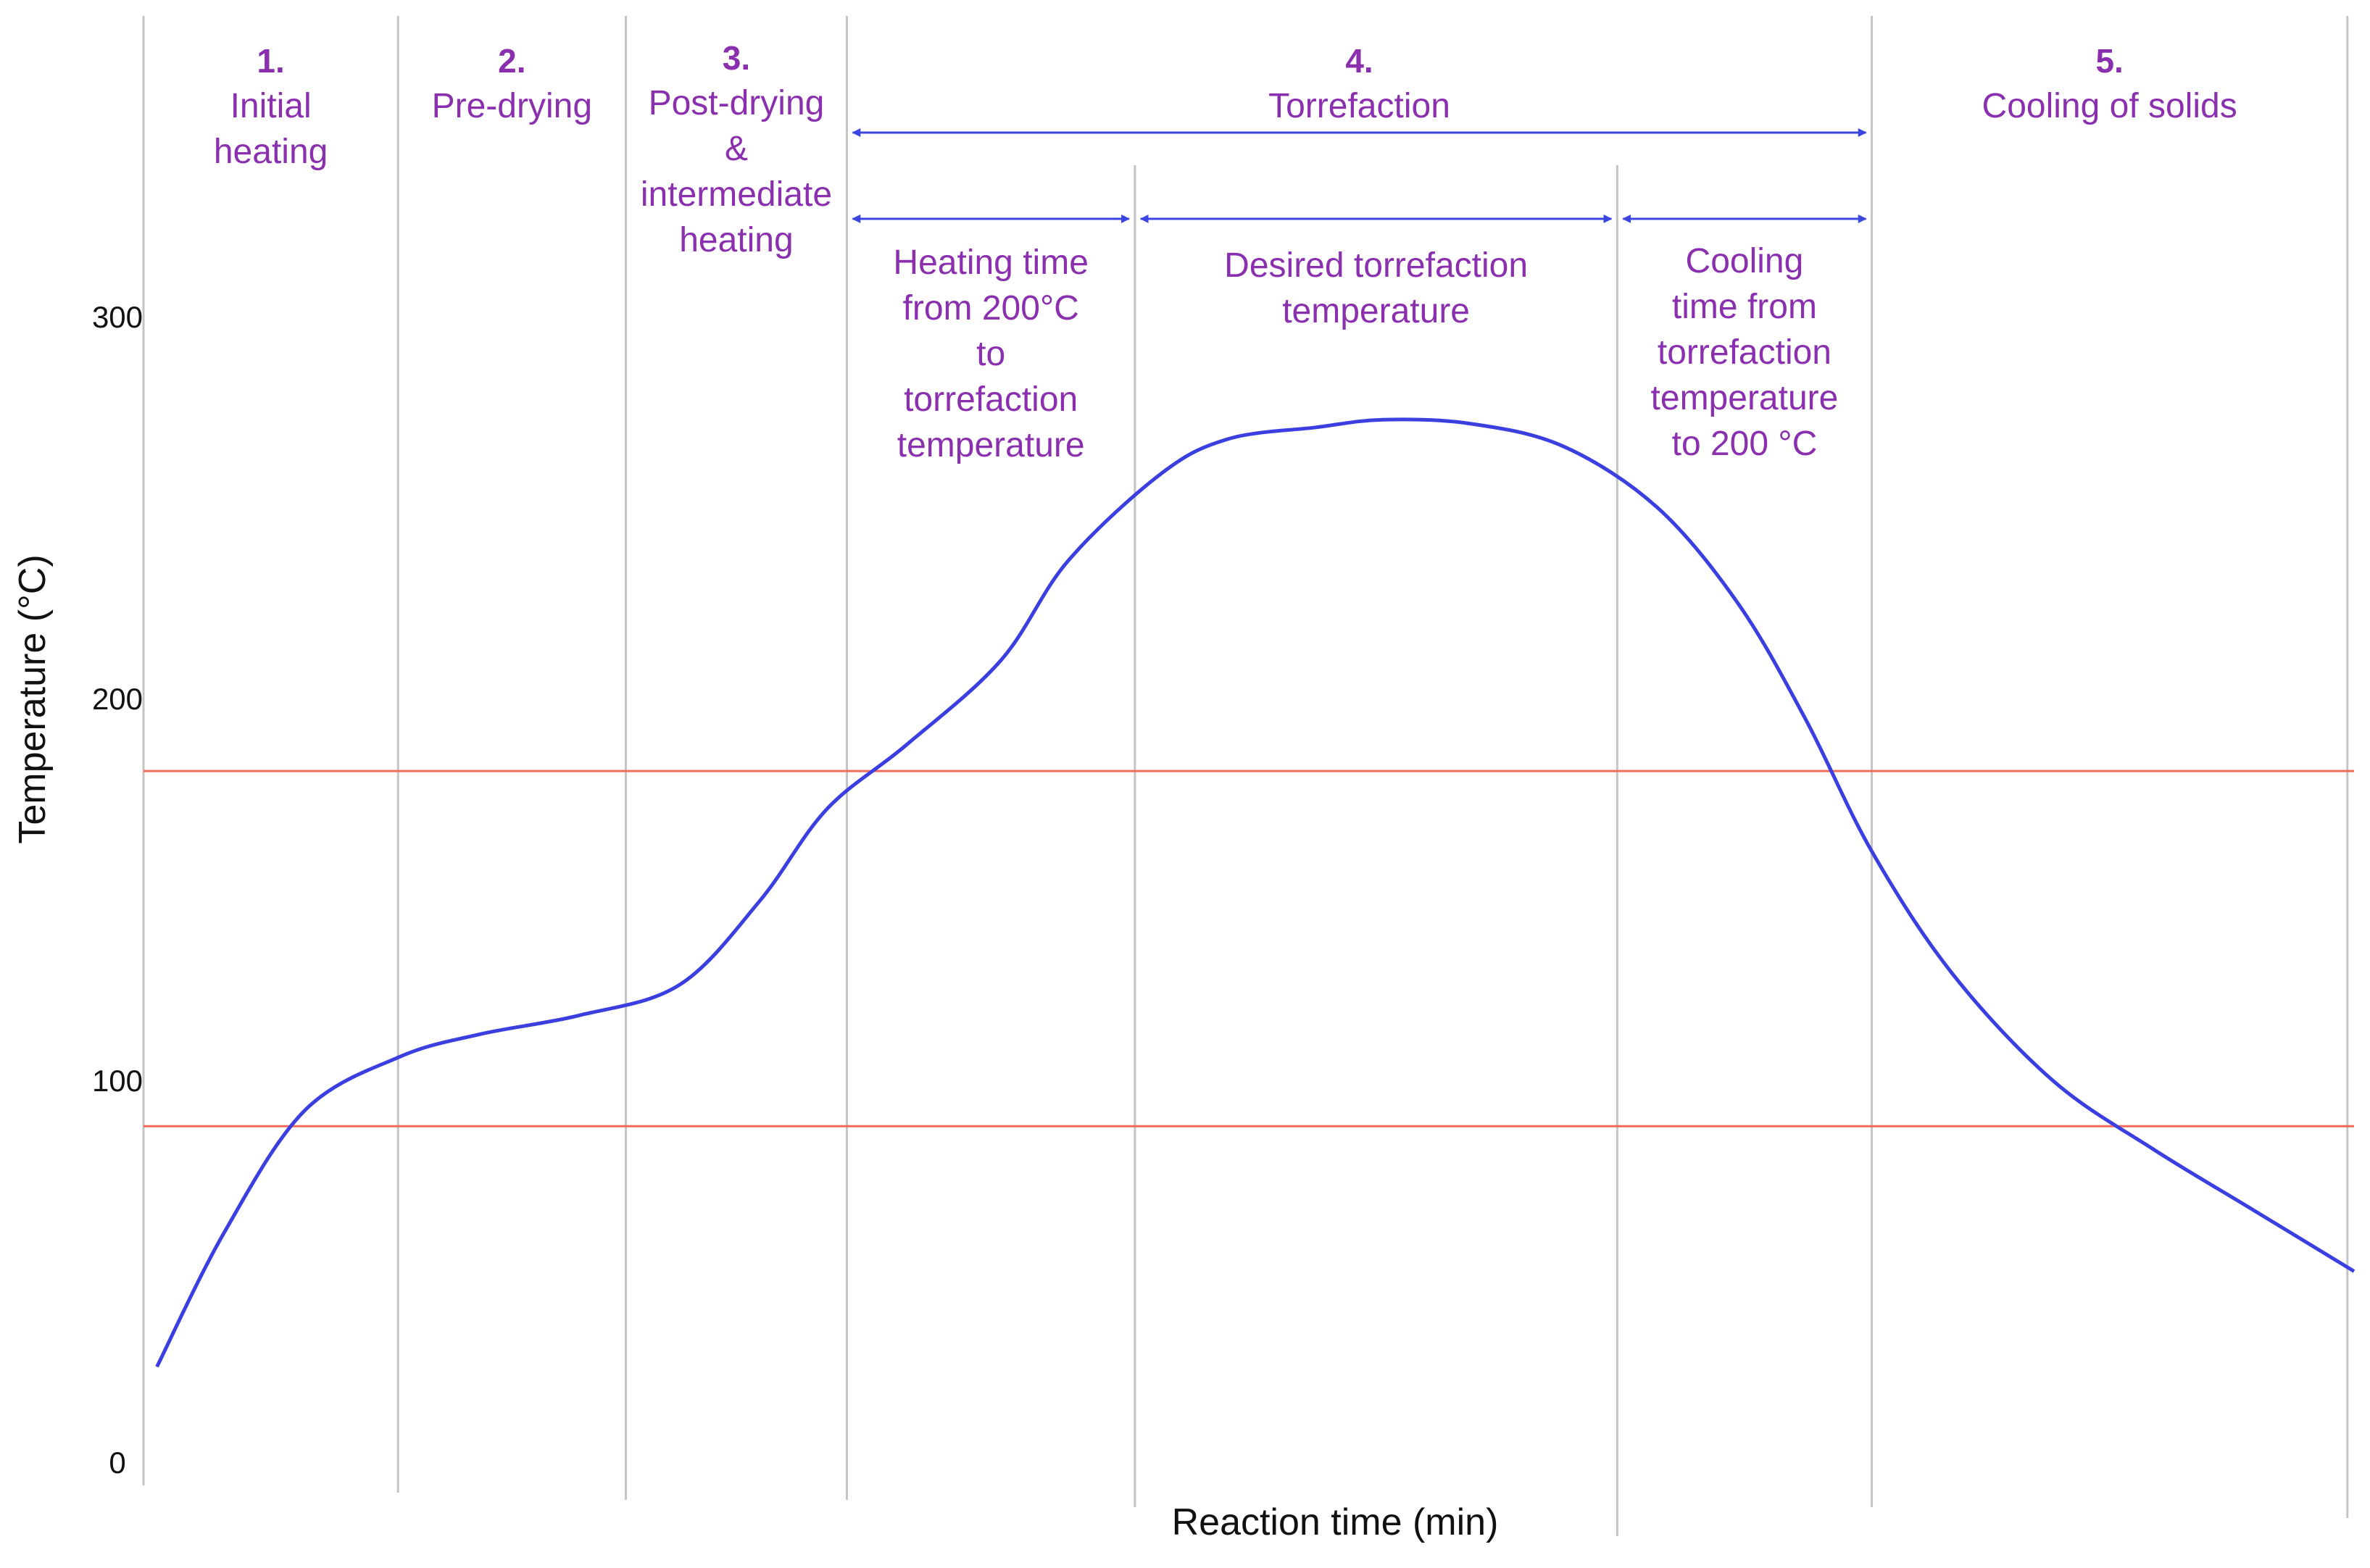  I want to click on stage-label-line: Post-drying, so click(737, 103).